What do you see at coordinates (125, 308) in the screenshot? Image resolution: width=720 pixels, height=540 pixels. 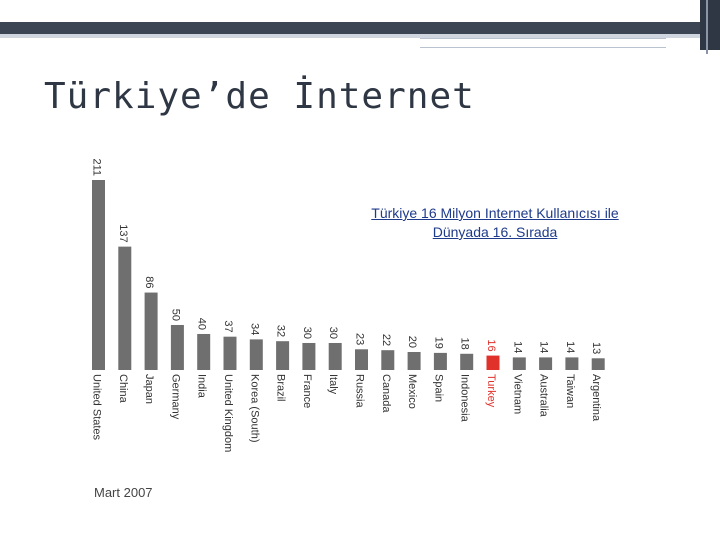 I see `bar-china` at bounding box center [125, 308].